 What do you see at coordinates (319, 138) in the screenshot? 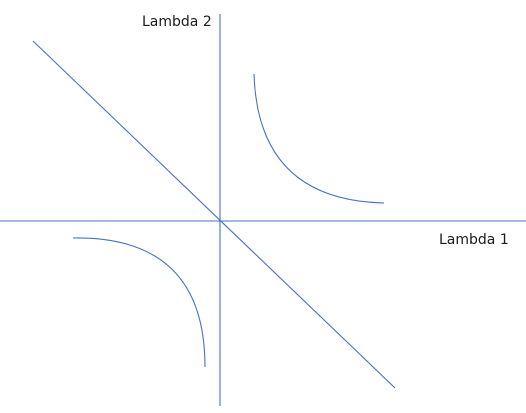
I see `upper-right-curve` at bounding box center [319, 138].